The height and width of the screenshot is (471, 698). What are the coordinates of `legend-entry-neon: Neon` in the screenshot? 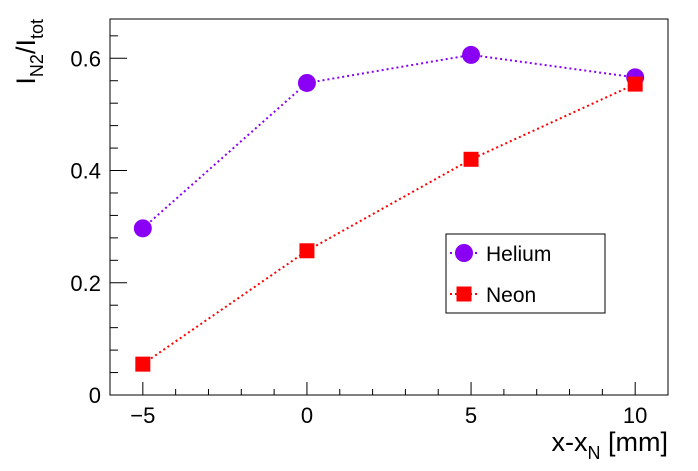 It's located at (493, 295).